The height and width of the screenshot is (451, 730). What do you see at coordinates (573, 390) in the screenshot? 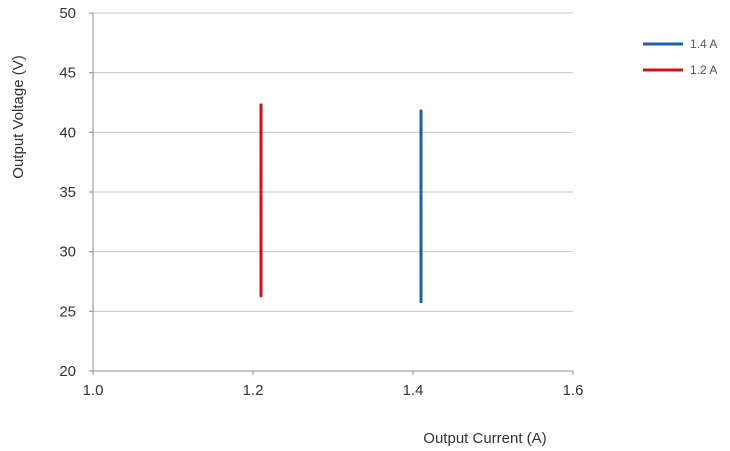
I see `x-tick-label: 1.6` at bounding box center [573, 390].